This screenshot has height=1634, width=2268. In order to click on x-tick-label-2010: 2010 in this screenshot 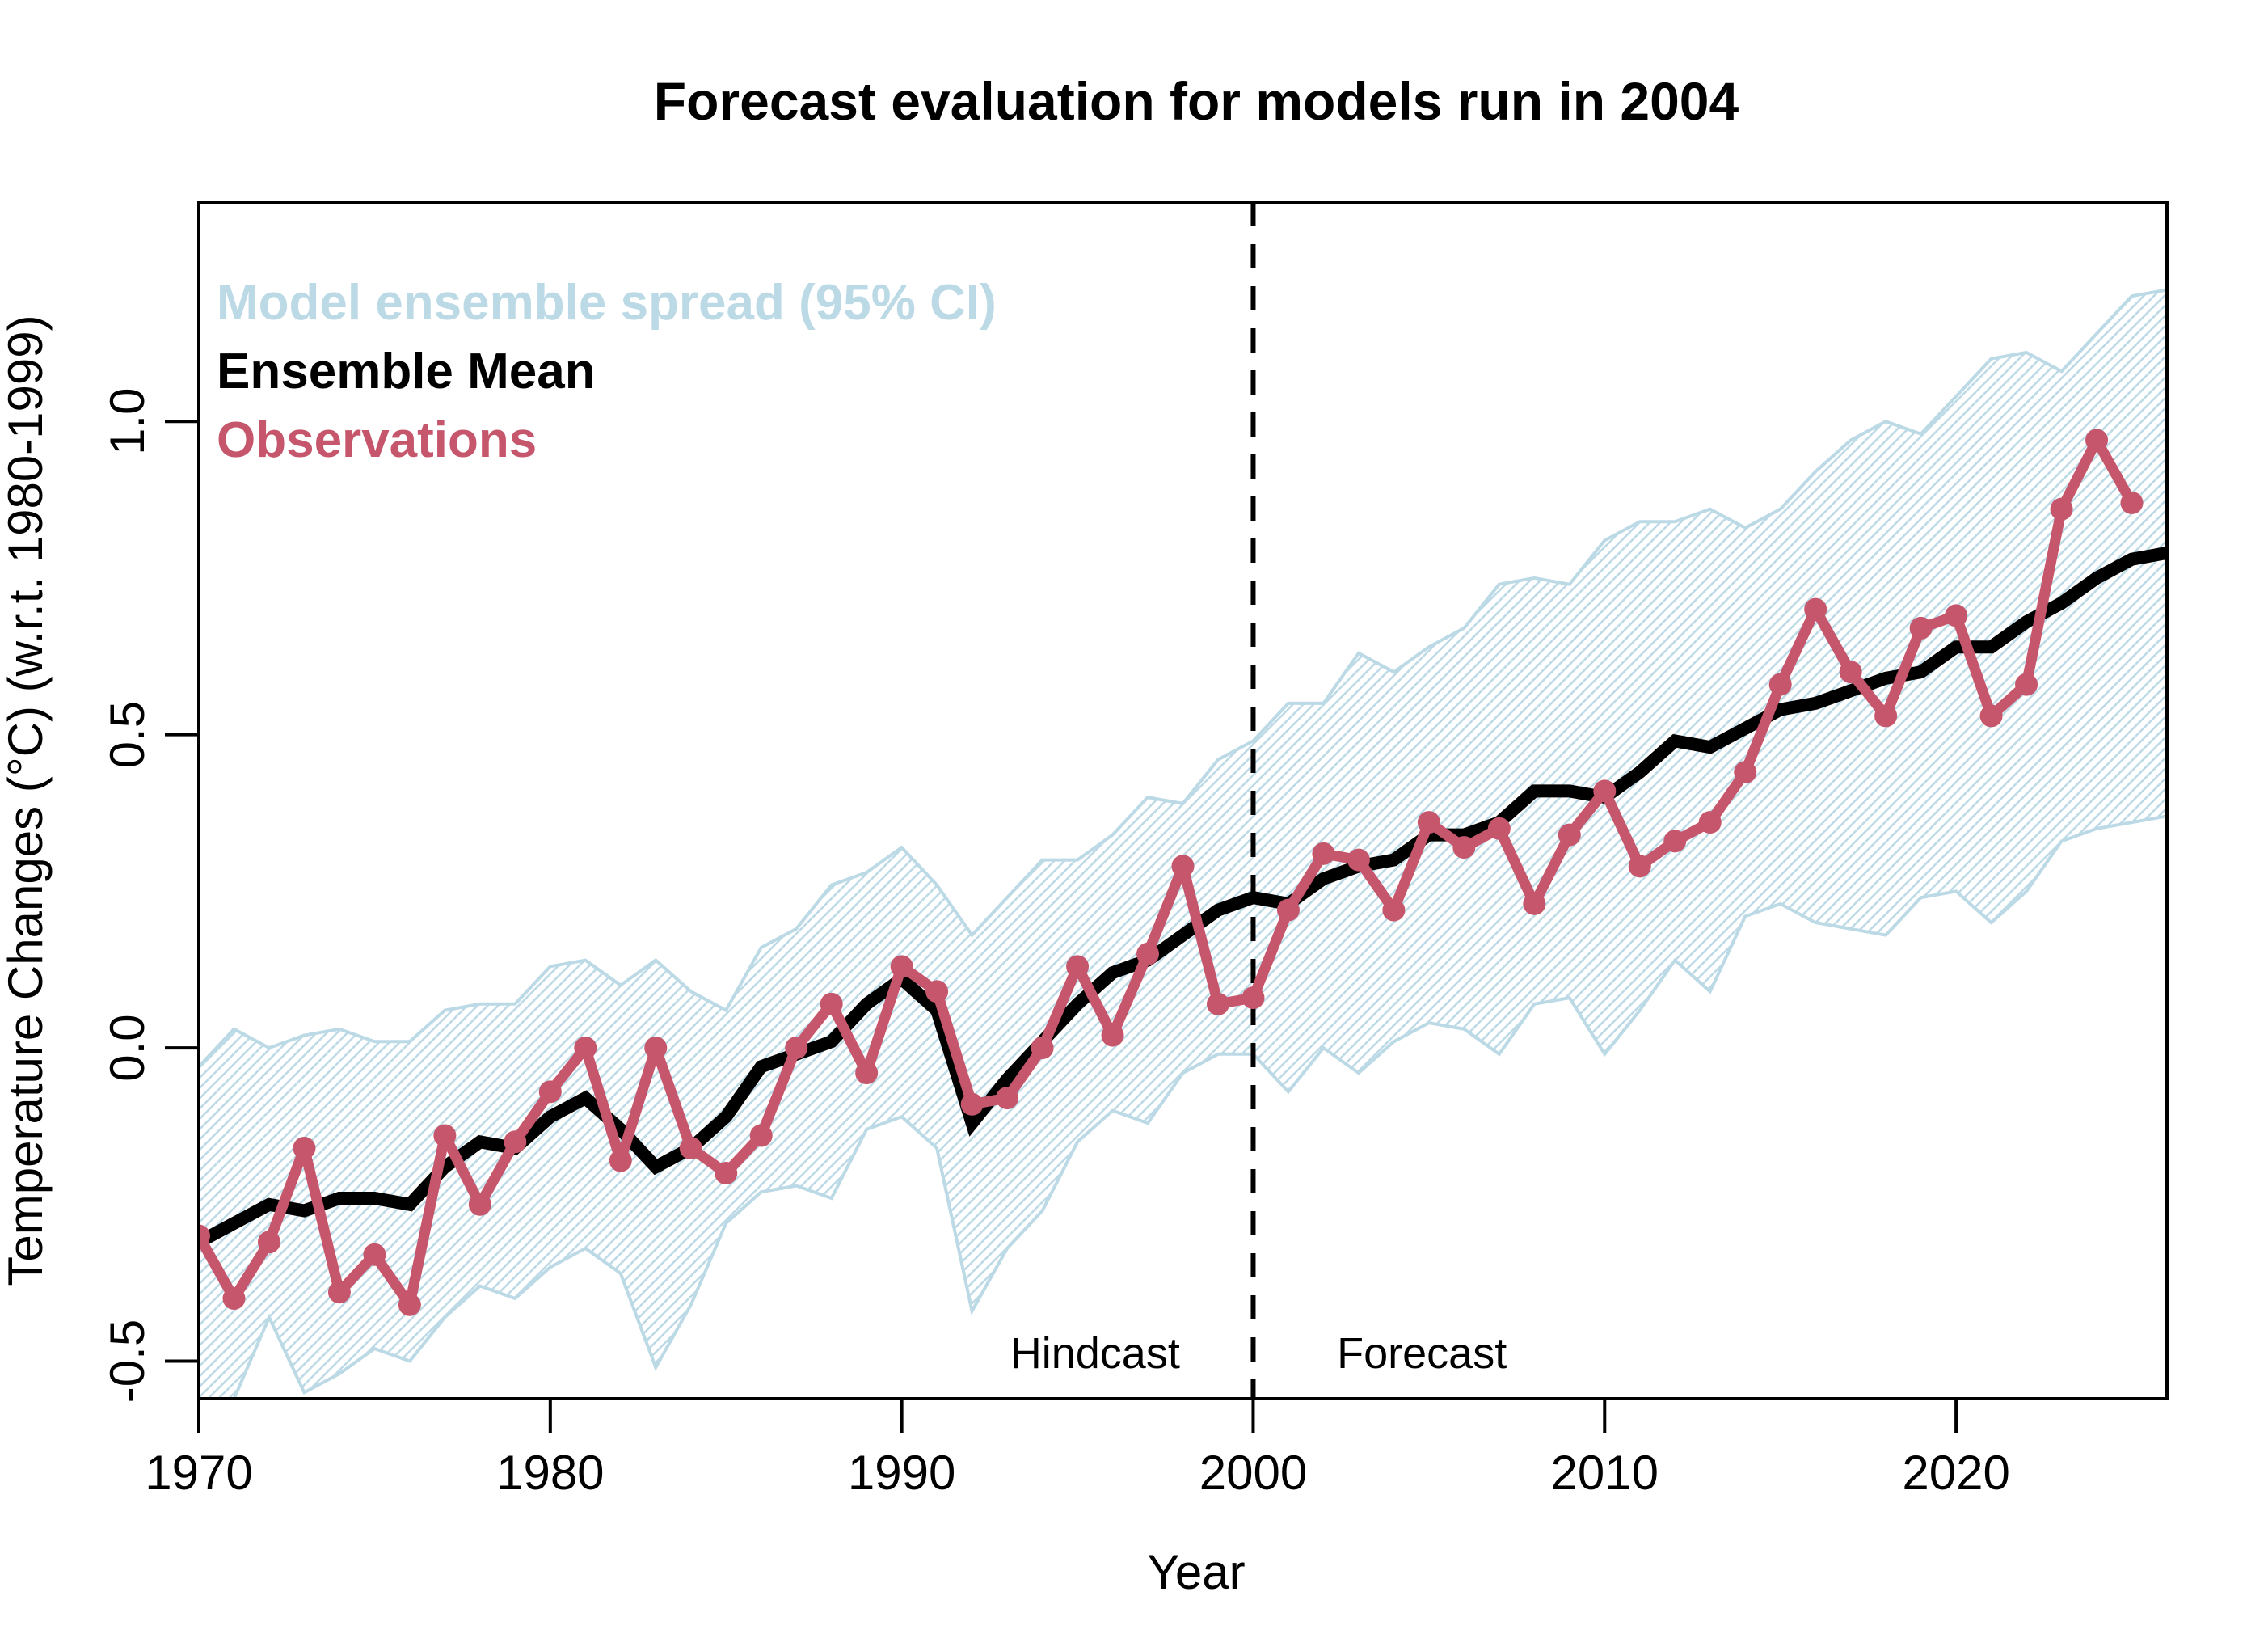, I will do `click(1605, 1473)`.